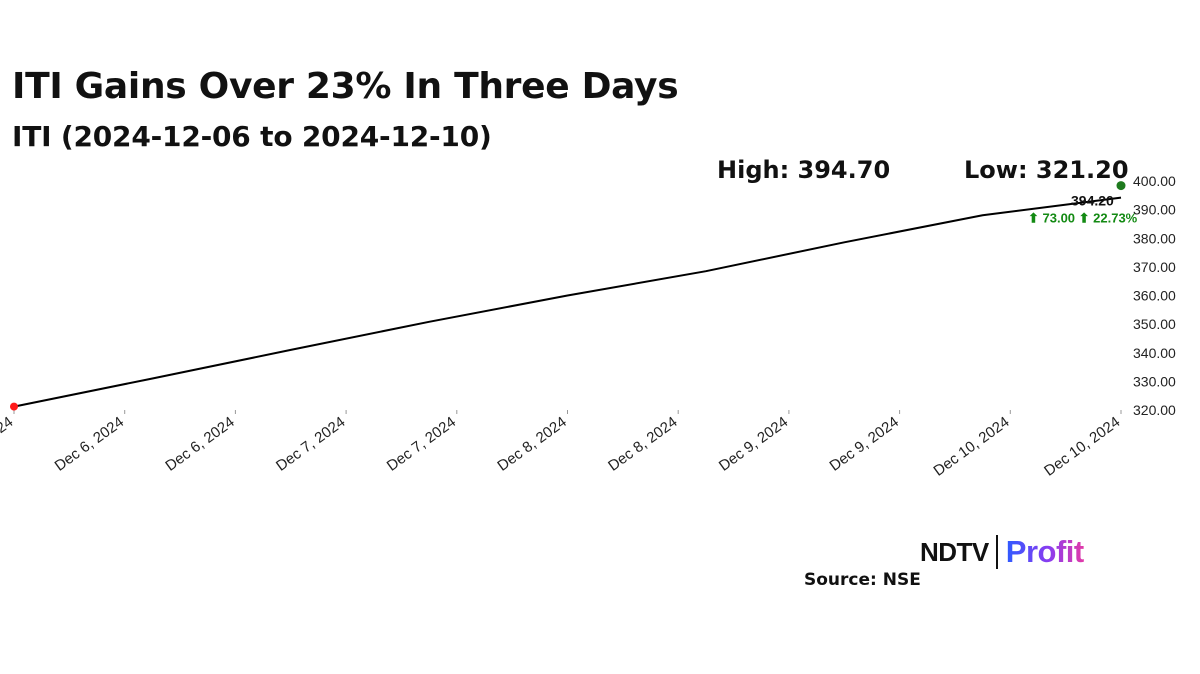  Describe the element at coordinates (1154, 353) in the screenshot. I see `y-tick-label: 340.00` at that location.